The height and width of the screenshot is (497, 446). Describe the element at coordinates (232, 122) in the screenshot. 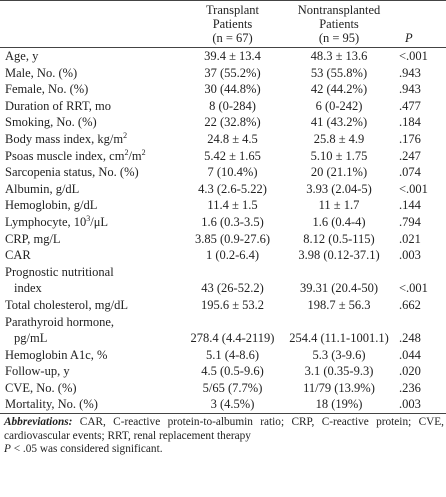

I see `value-cell: 22 (32.8%)` at that location.